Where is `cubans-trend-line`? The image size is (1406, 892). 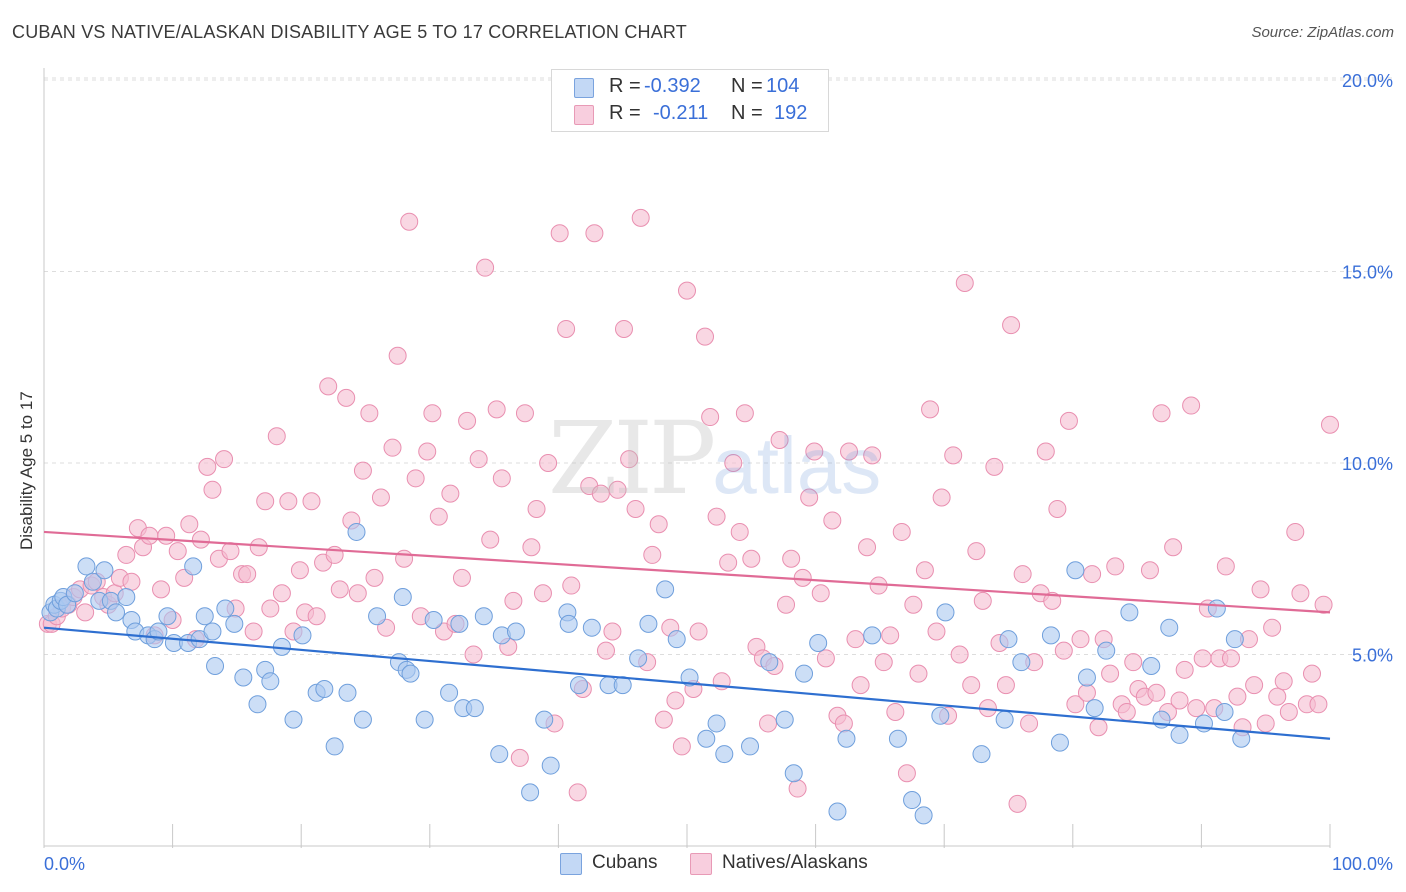
cubans-trend-line is located at coordinates (687, 683).